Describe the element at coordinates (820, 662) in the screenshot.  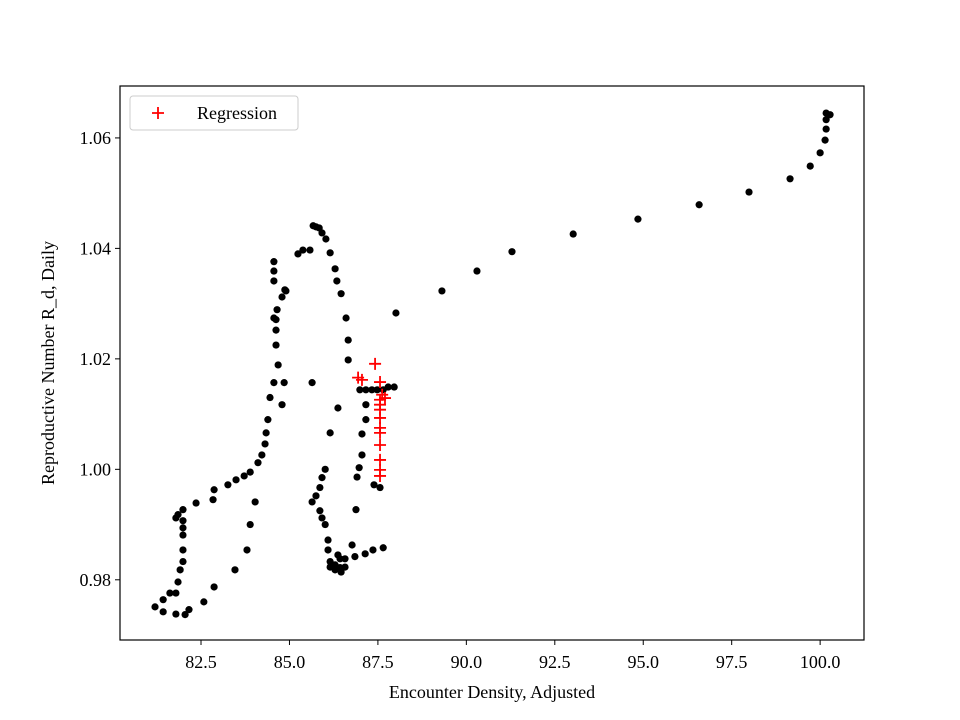
I see `x-tick-label: 100.0` at that location.